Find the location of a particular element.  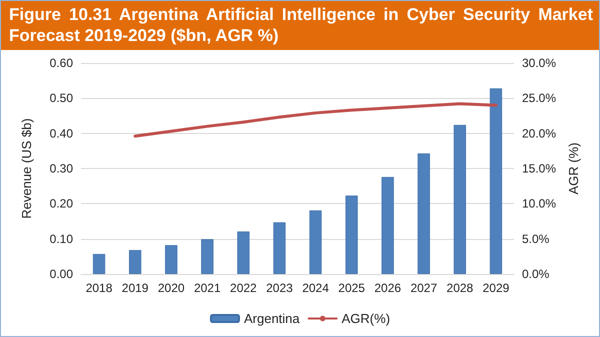

x-tick-label: 2021 is located at coordinates (207, 288).